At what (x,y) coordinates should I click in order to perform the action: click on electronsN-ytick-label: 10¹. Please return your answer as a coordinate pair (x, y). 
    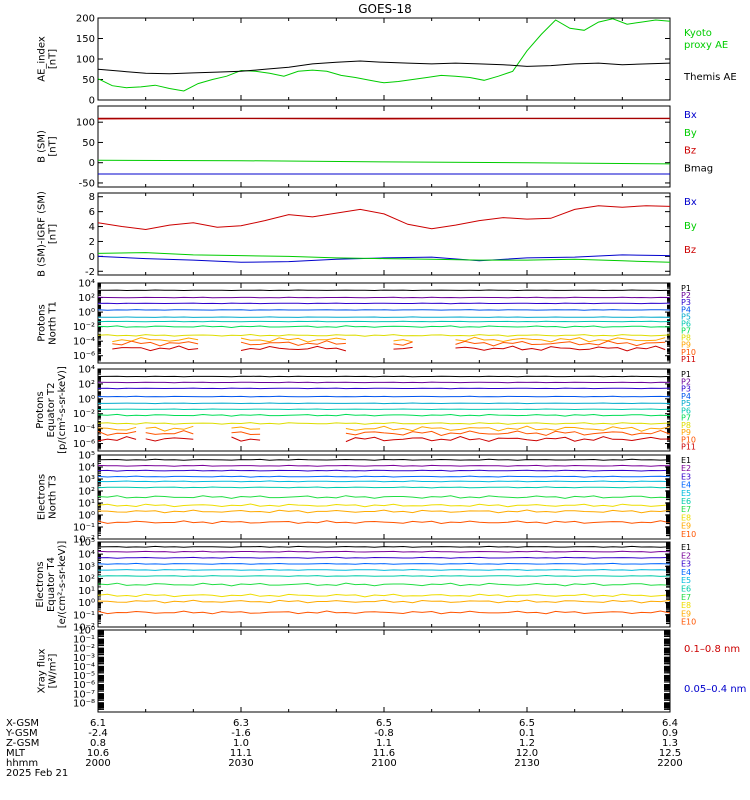
    Looking at the image, I should click on (86, 504).